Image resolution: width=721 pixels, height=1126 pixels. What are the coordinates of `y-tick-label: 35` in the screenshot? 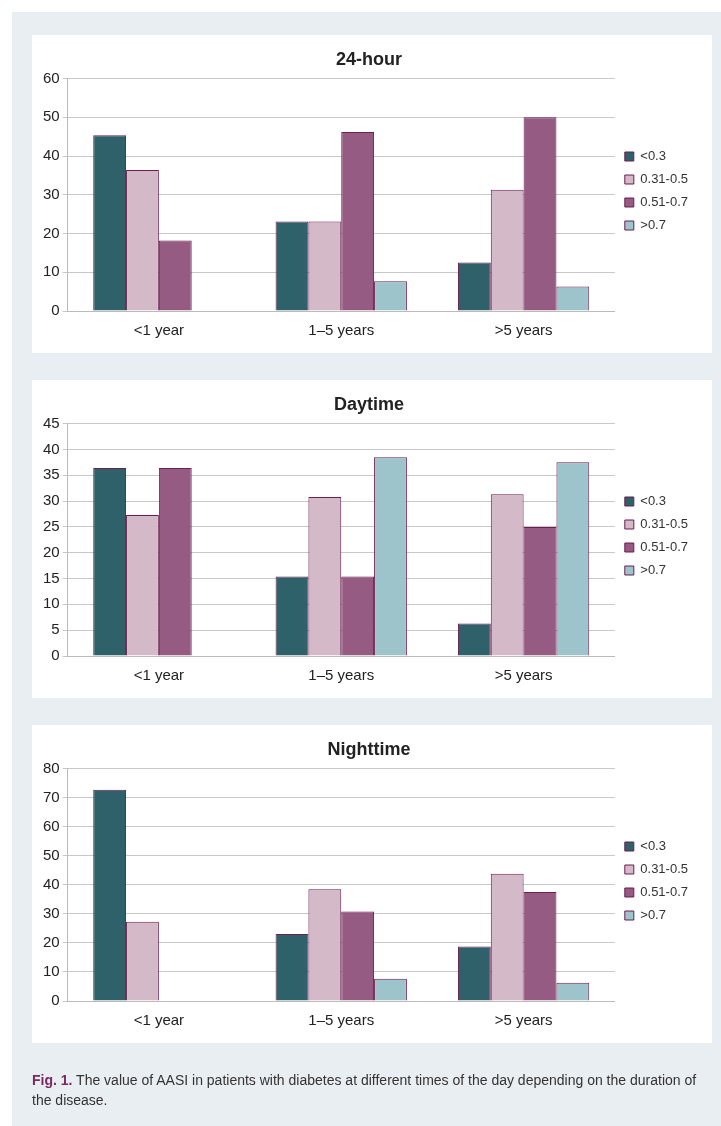 It's located at (51, 474).